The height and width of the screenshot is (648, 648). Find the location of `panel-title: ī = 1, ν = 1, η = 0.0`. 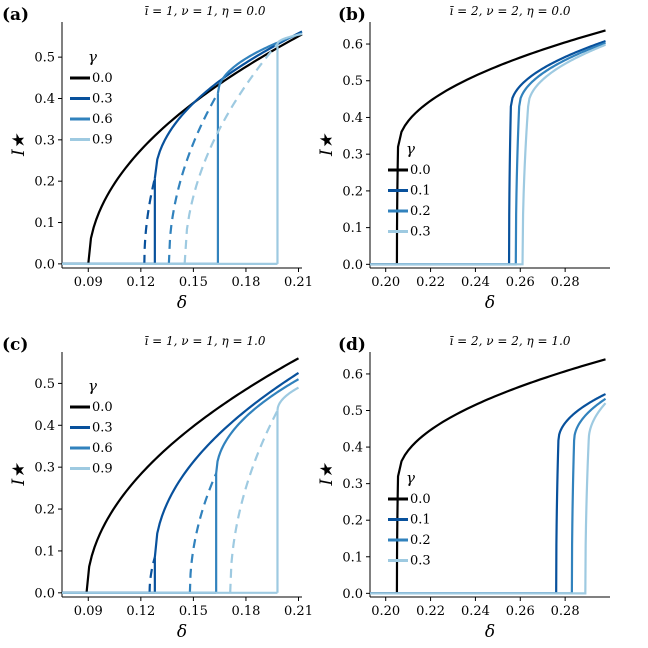

panel-title: ī = 1, ν = 1, η = 0.0 is located at coordinates (205, 11).